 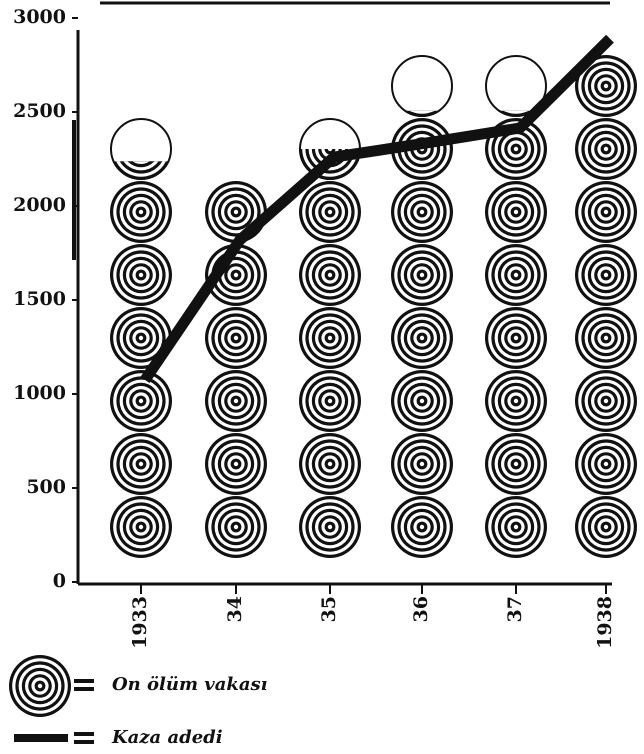 I want to click on y-tick-label: 1500, so click(x=39, y=299).